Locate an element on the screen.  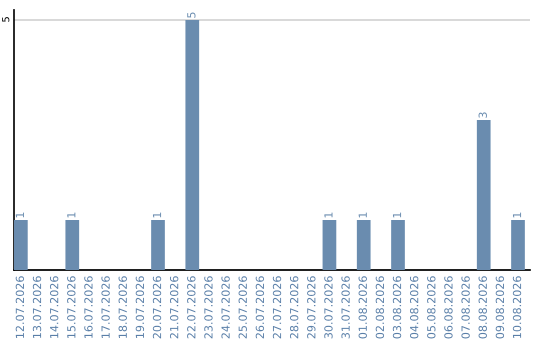
x-tick-label: 24.07.2026 is located at coordinates (225, 307).